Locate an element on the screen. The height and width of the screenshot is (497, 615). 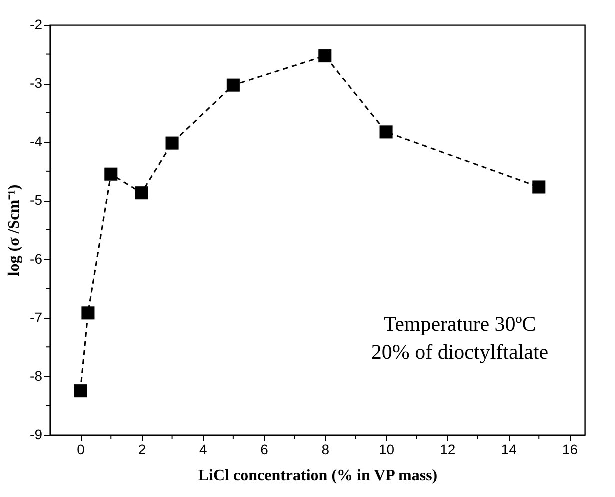
x-tick-label: 16 is located at coordinates (570, 450).